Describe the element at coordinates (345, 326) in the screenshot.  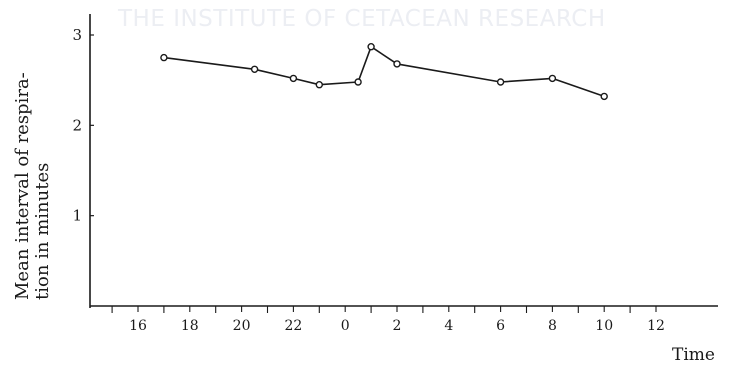
I see `x-tick-label-0: 0` at that location.